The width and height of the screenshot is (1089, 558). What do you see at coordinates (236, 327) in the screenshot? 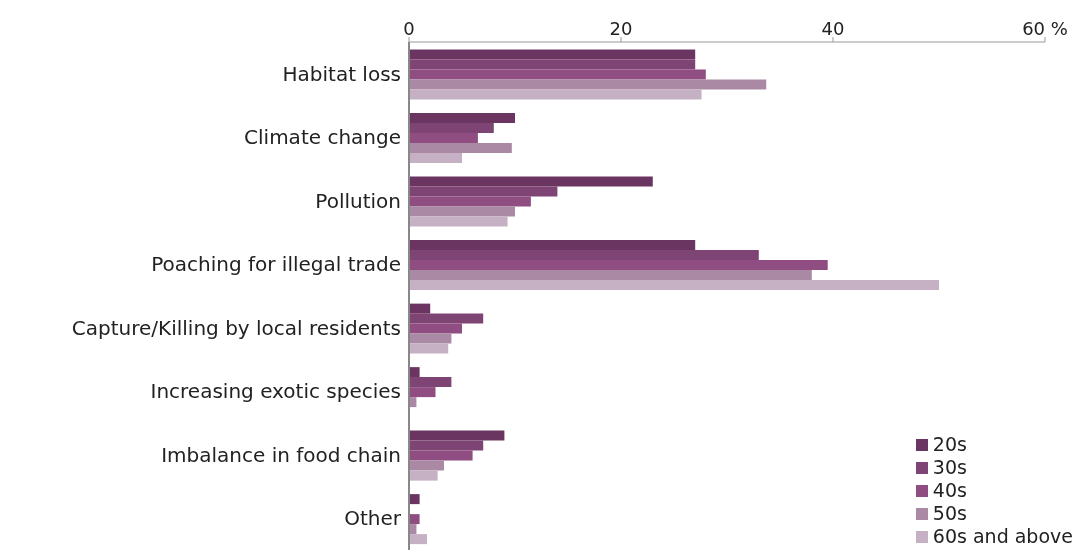
I see `y-tick-label: Capture/Killing by local residents` at bounding box center [236, 327].